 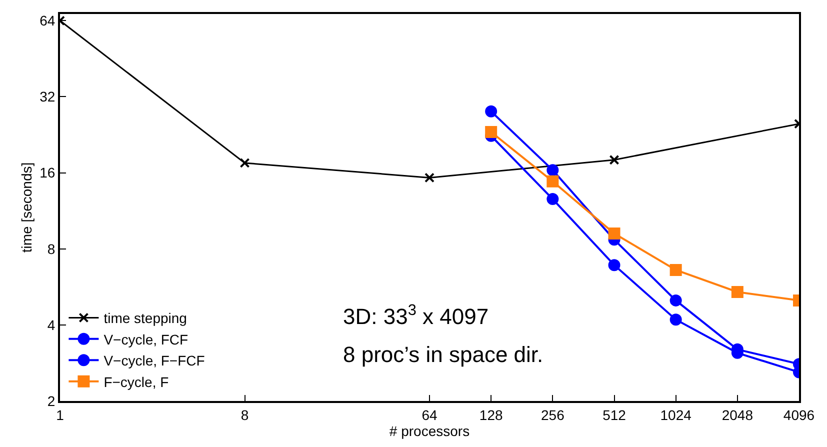 I want to click on legend-label: time stepping, so click(x=145, y=318).